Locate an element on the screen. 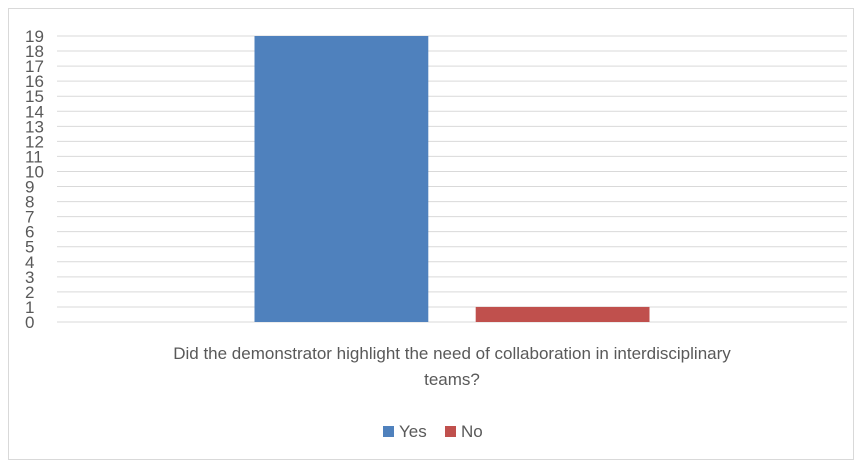  y-tick-label-5: 5 is located at coordinates (29, 247).